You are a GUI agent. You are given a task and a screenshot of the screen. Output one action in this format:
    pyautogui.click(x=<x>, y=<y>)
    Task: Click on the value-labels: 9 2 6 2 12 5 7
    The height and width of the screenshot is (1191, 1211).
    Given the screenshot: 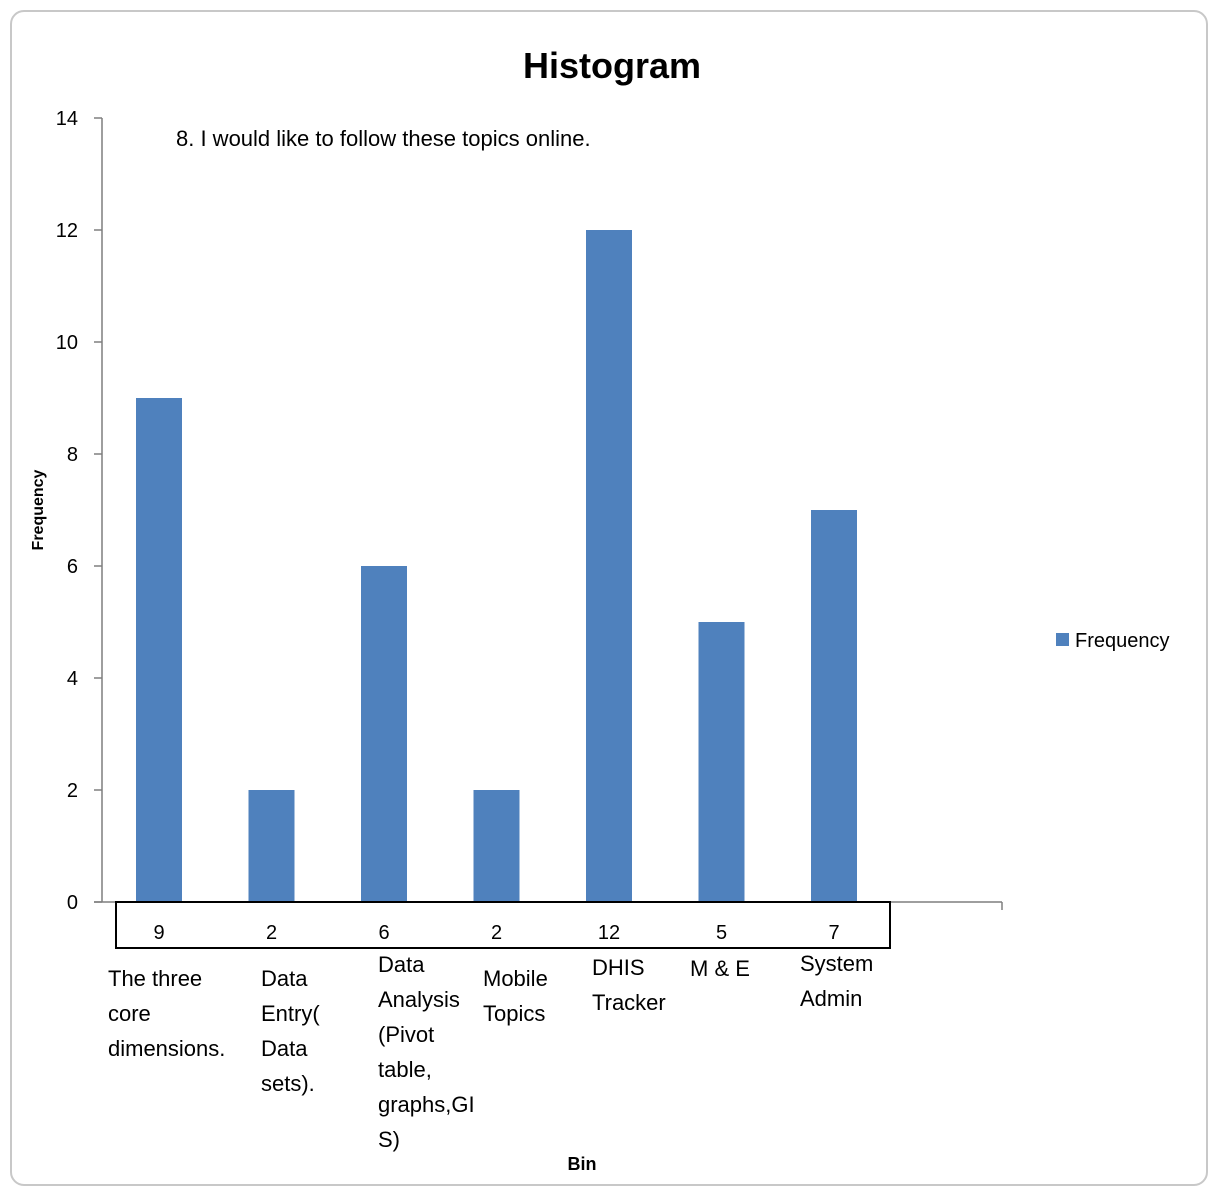 What is the action you would take?
    pyautogui.click(x=496, y=933)
    